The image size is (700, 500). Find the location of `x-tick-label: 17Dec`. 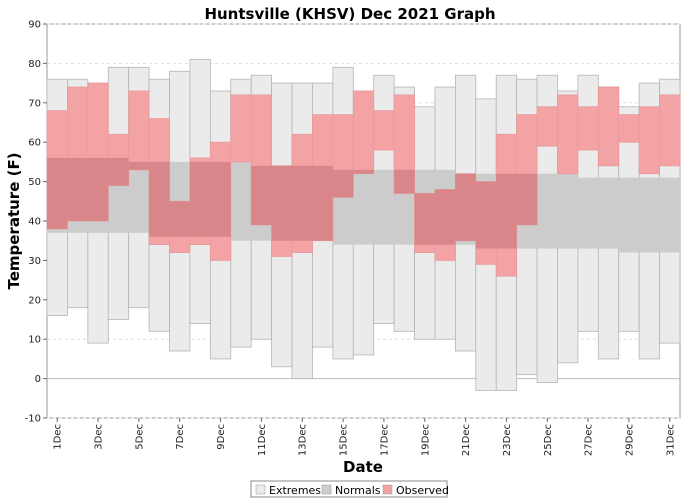

x-tick-label: 17Dec is located at coordinates (384, 440).